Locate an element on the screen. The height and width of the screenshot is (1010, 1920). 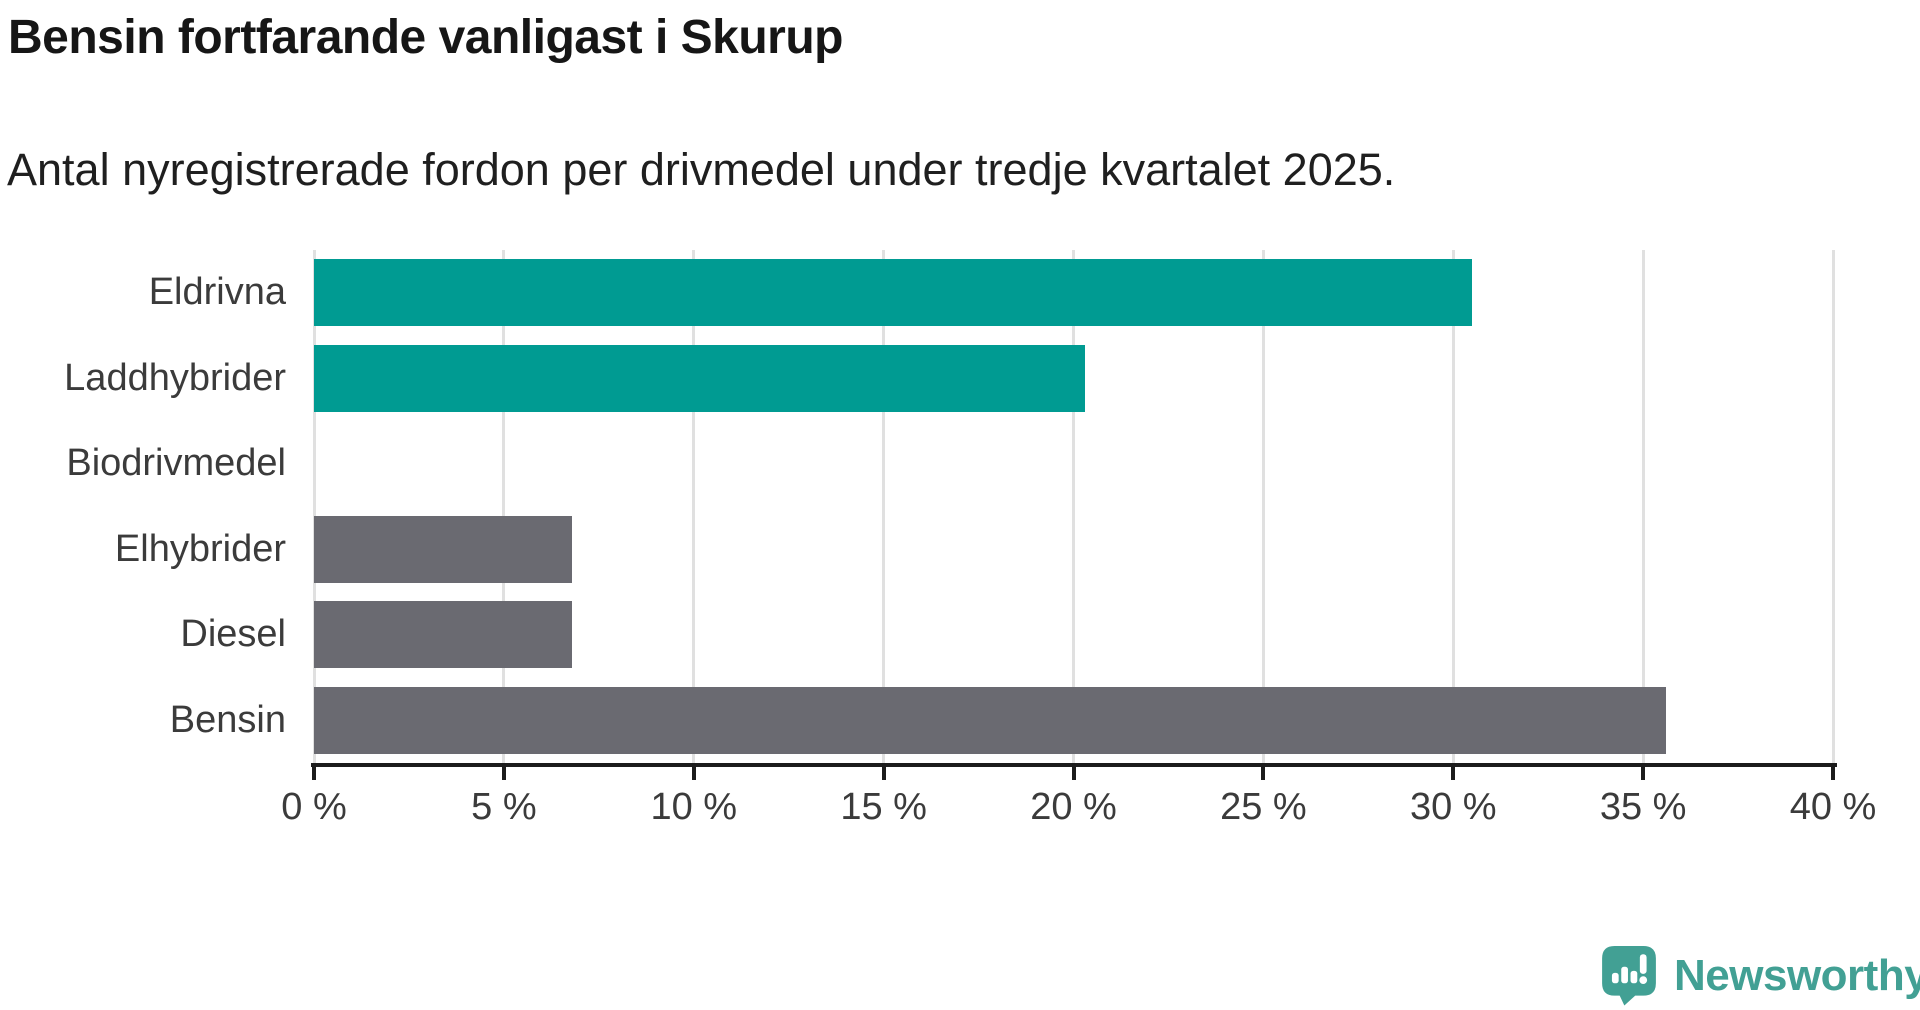
newsworthy-logo-icon is located at coordinates (1629, 976).